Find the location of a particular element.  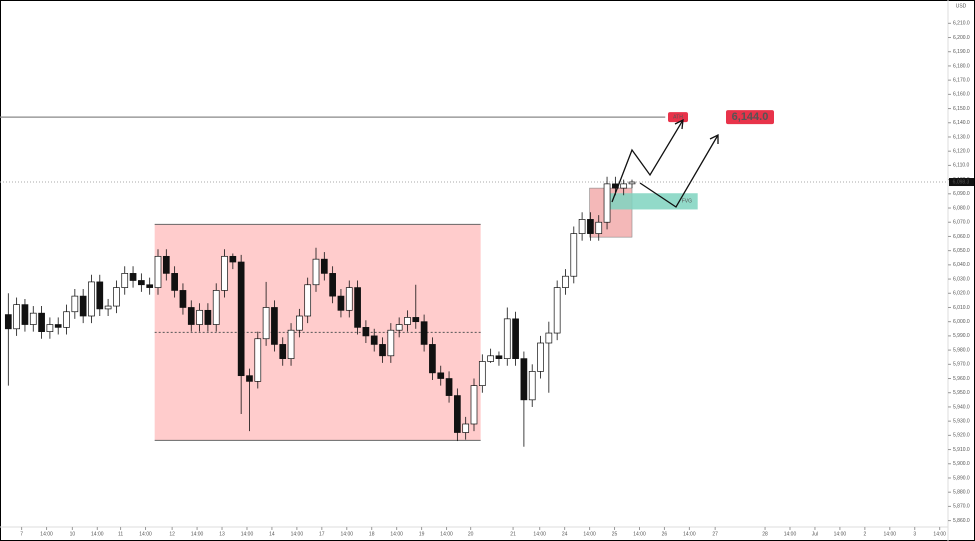

last-price-tag is located at coordinates (961, 182).